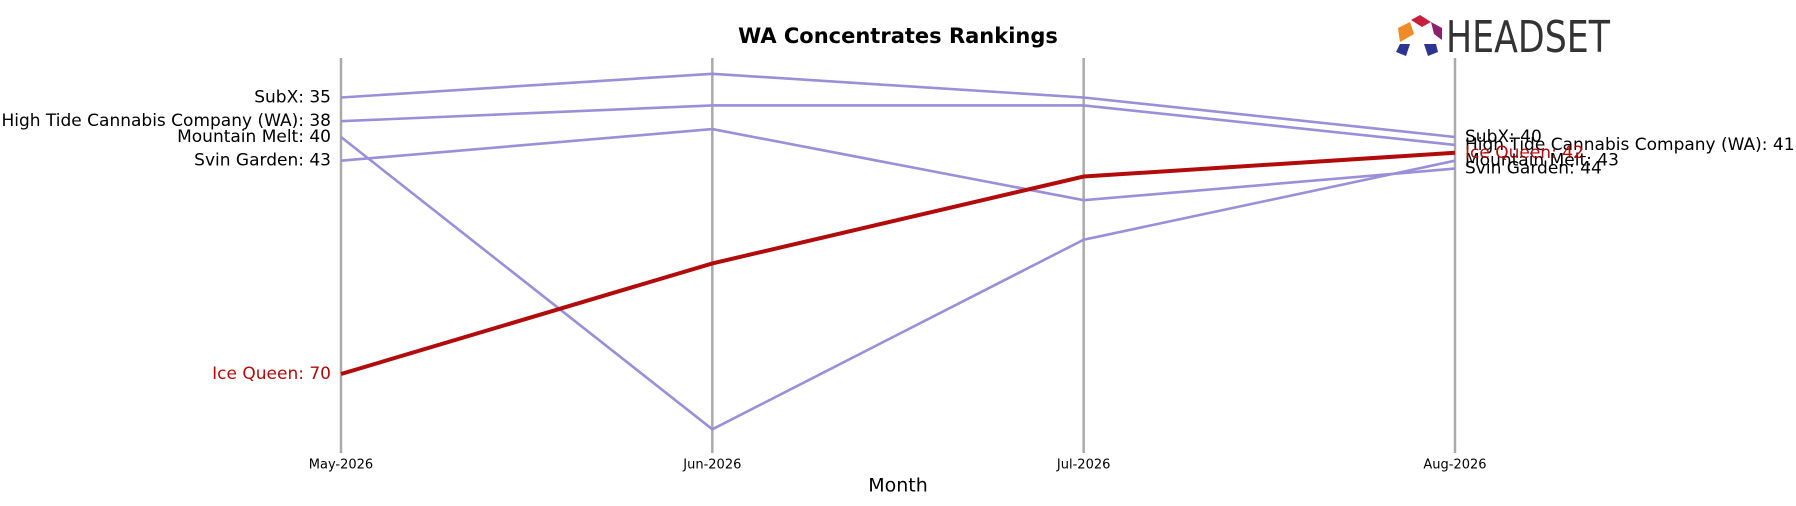 The width and height of the screenshot is (1796, 506). I want to click on logo-text: HEADSET, so click(1528, 37).